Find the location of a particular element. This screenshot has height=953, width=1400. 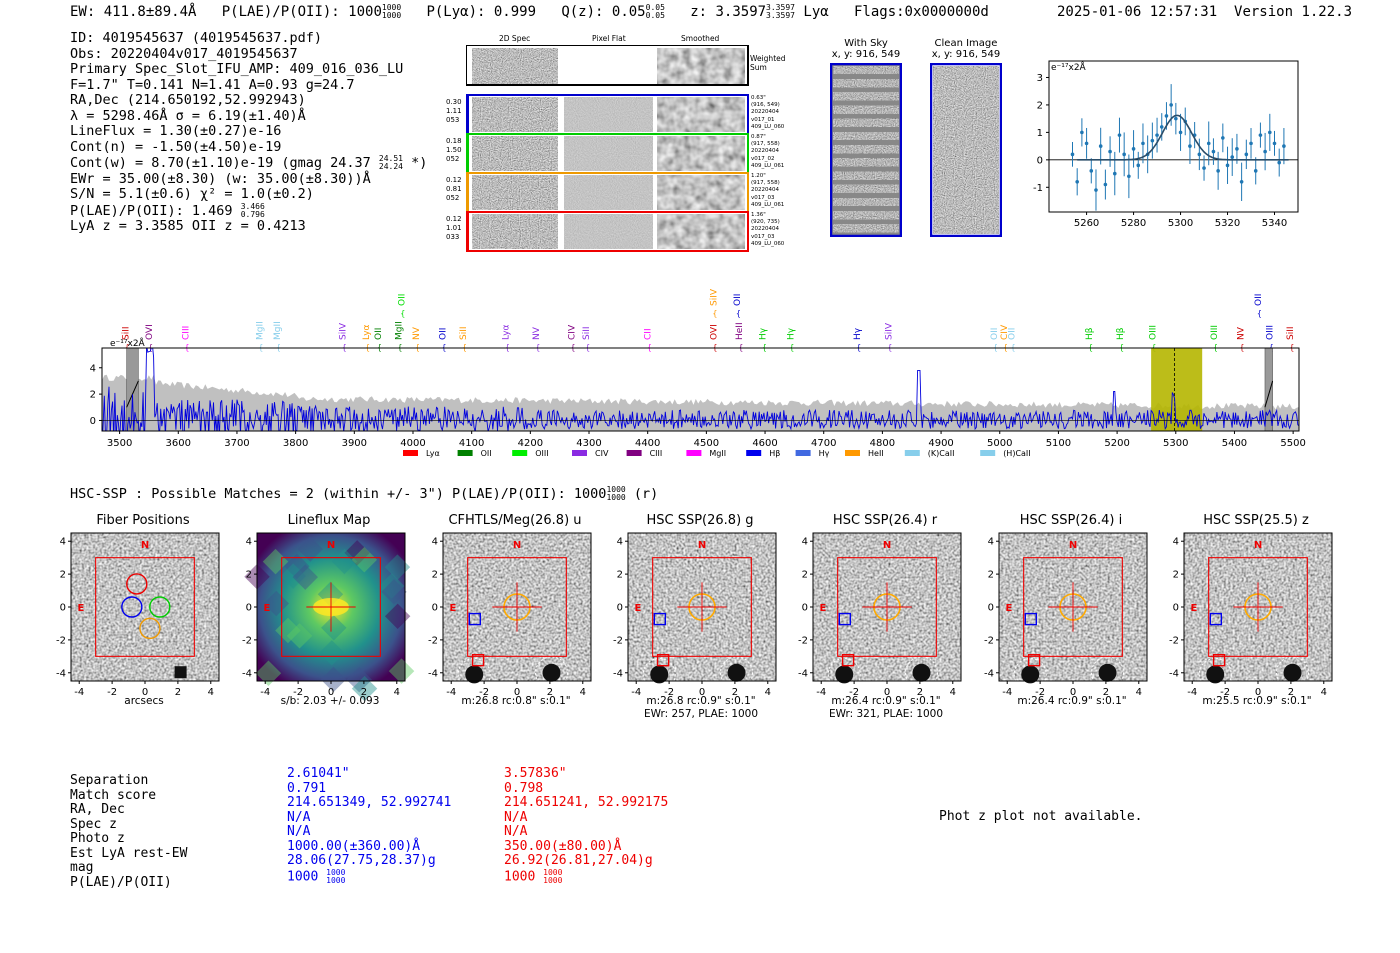

match-value: 214.651349, 52.992741 is located at coordinates (369, 802).